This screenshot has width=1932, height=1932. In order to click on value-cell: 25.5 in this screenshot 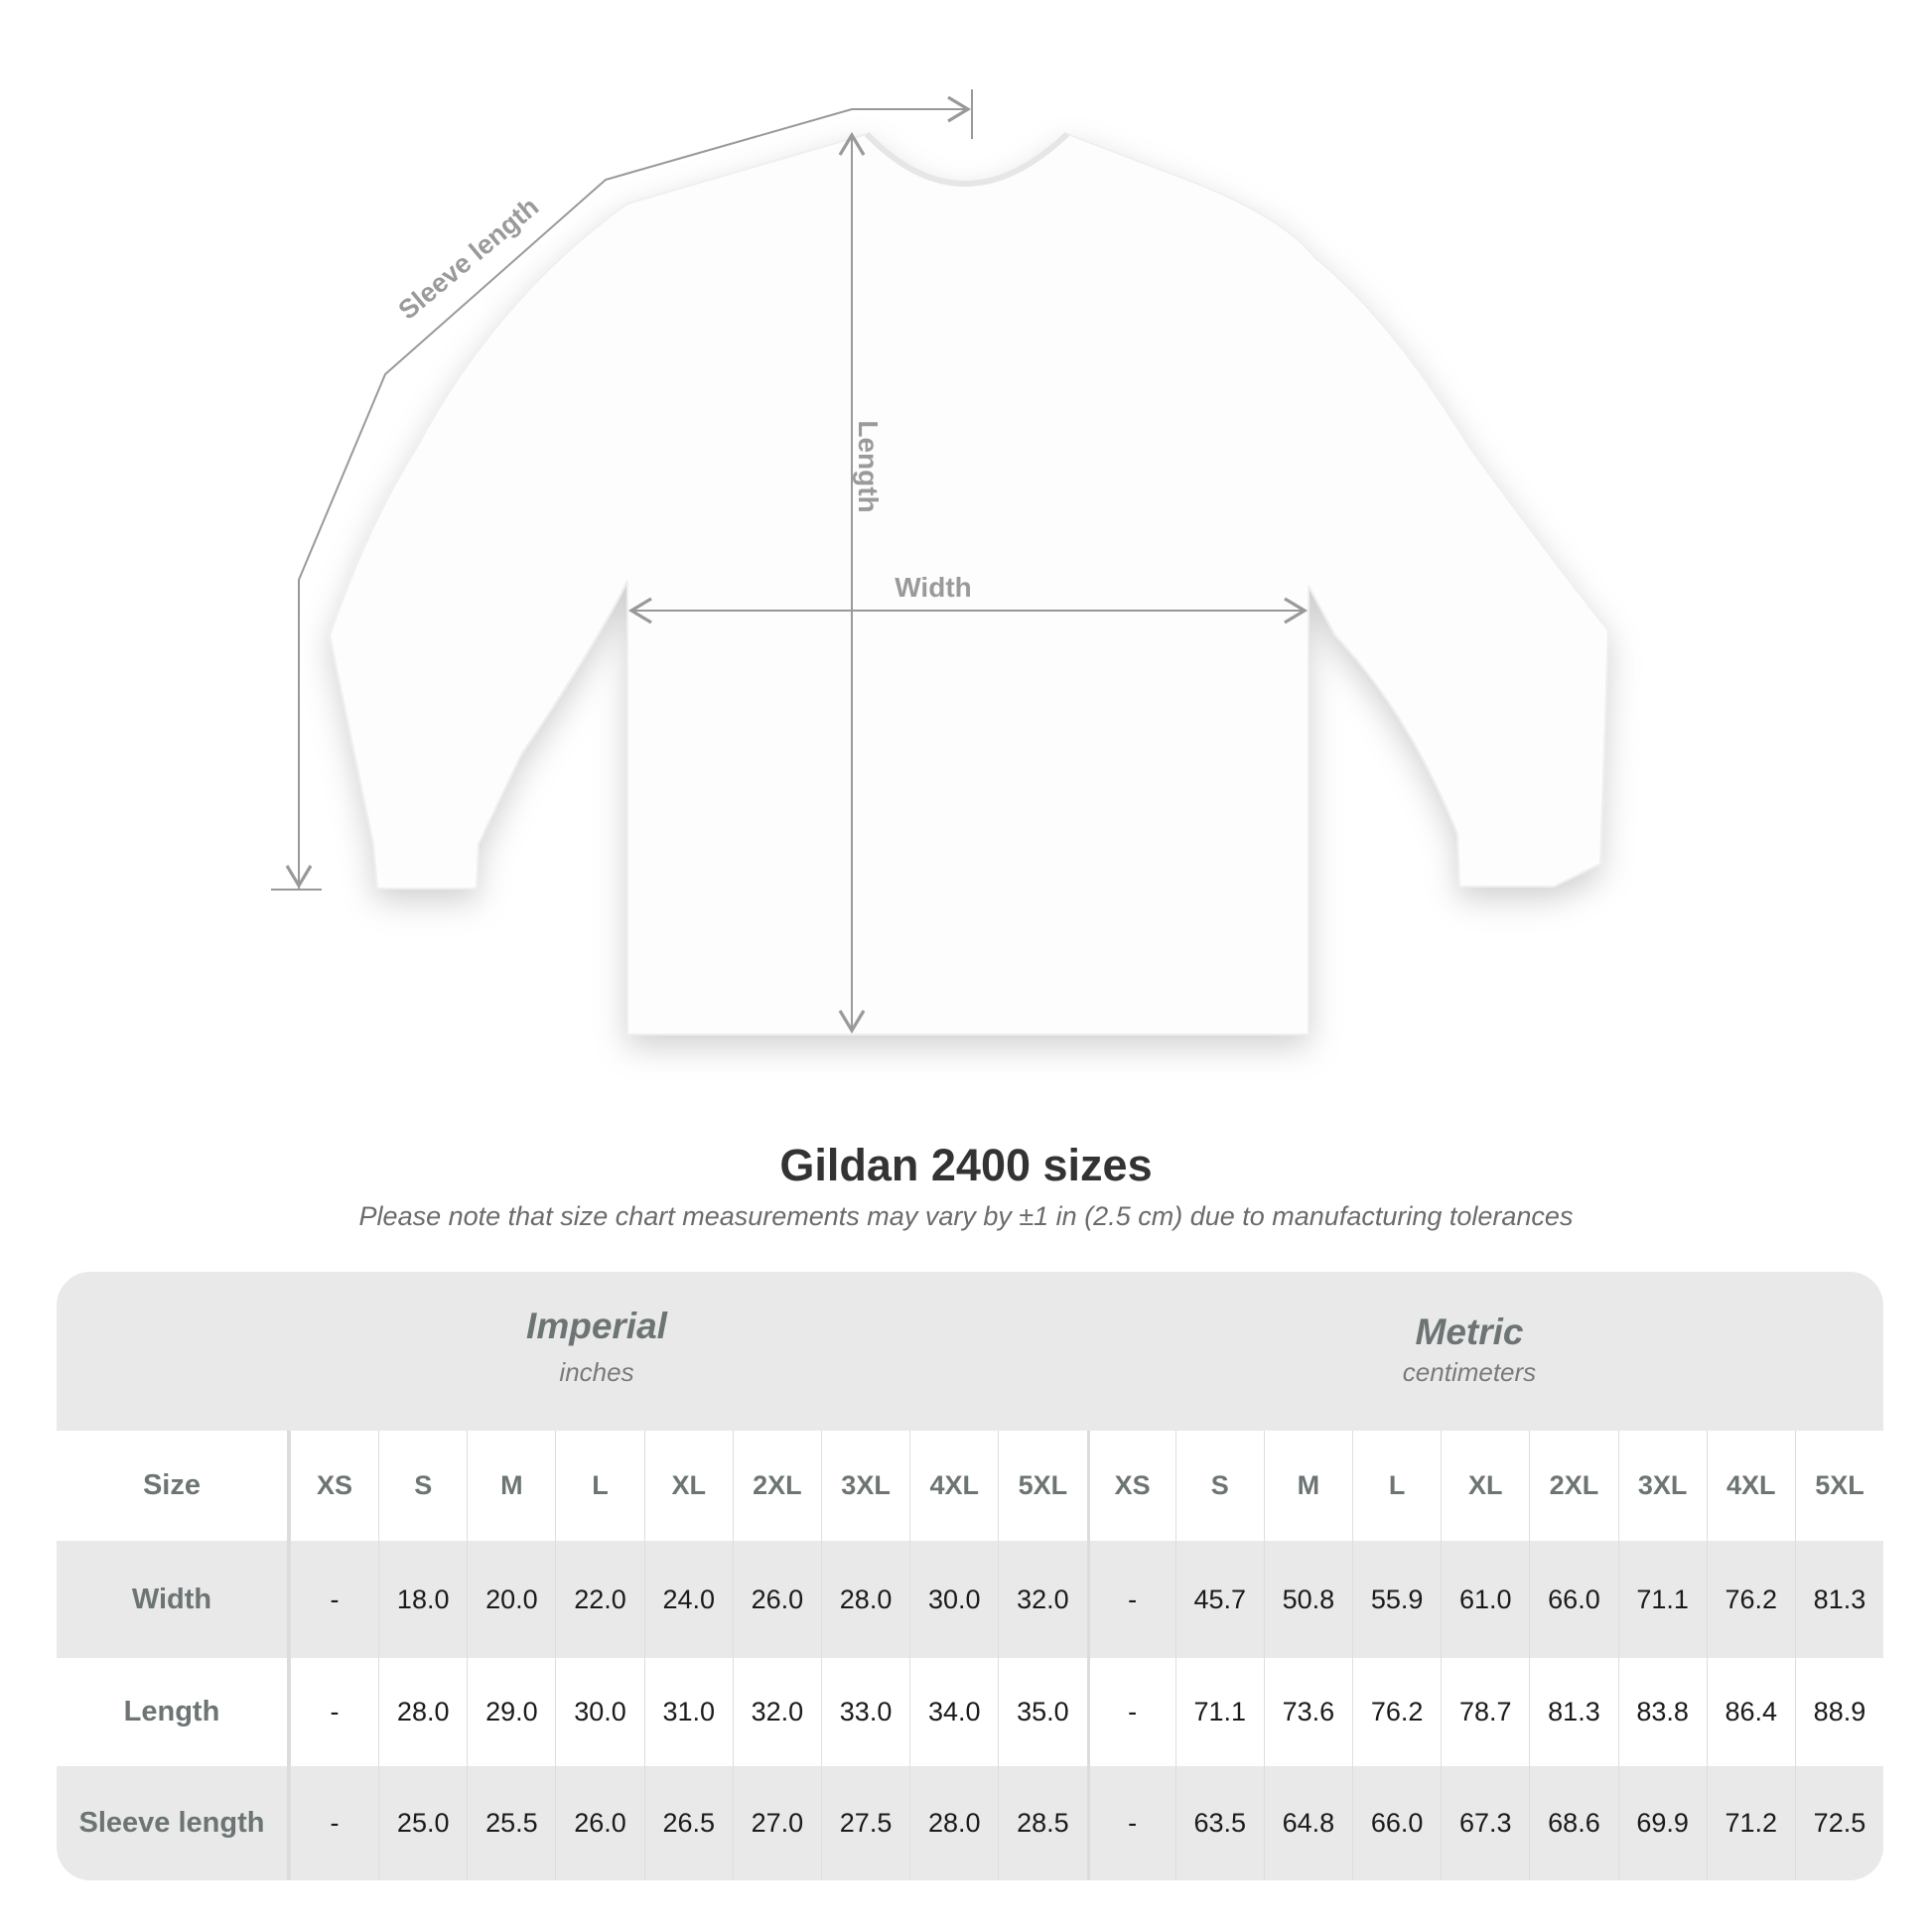, I will do `click(511, 1823)`.